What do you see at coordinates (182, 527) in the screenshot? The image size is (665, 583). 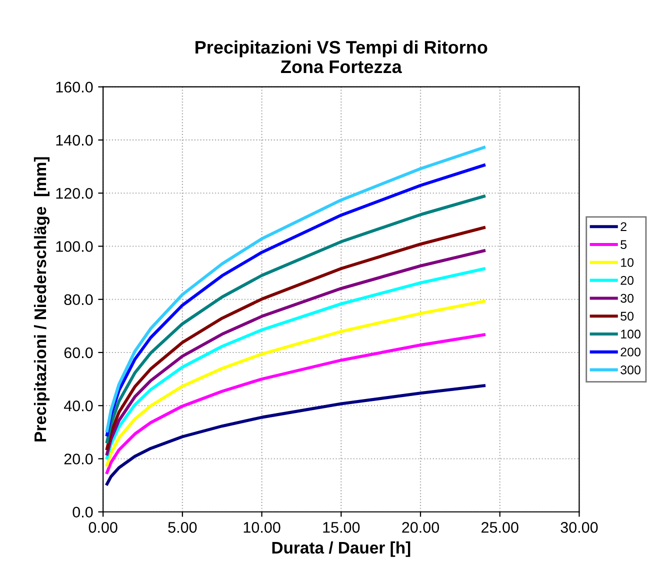 I see `x-tick-label: 5.00` at bounding box center [182, 527].